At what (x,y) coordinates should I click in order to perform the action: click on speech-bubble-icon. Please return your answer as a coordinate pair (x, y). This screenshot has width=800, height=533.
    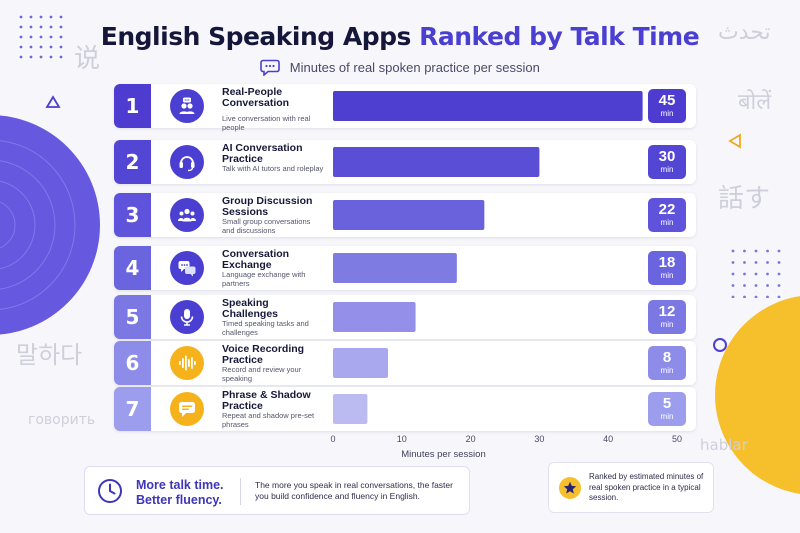
    Looking at the image, I should click on (187, 409).